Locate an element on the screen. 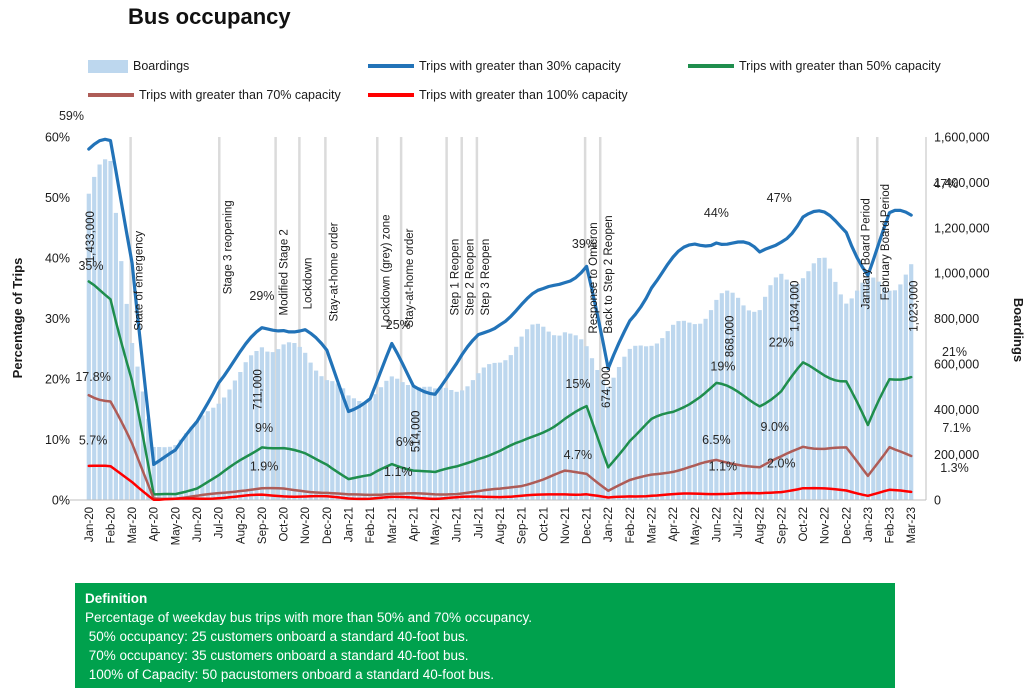 The width and height of the screenshot is (1024, 694). x-tick-label: Apr-22 is located at coordinates (674, 524).